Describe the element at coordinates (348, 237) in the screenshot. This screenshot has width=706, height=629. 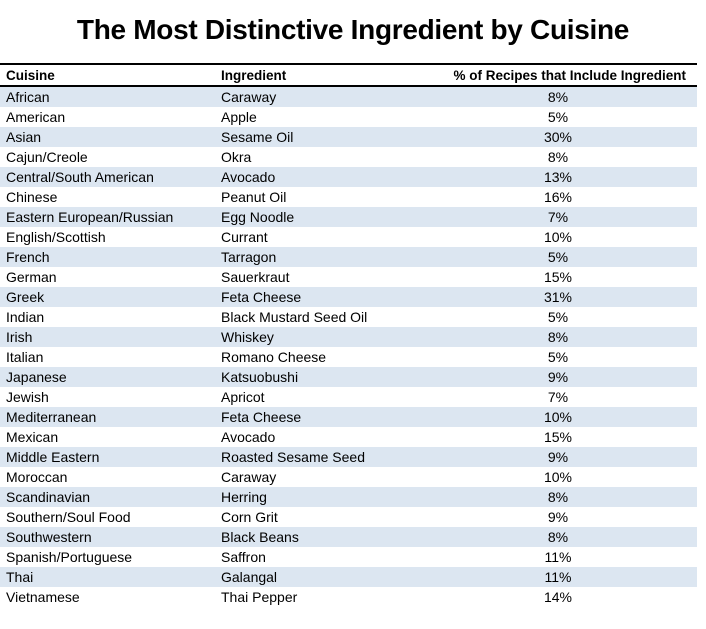
I see `table-row: English/Scottish Currant 10%` at that location.